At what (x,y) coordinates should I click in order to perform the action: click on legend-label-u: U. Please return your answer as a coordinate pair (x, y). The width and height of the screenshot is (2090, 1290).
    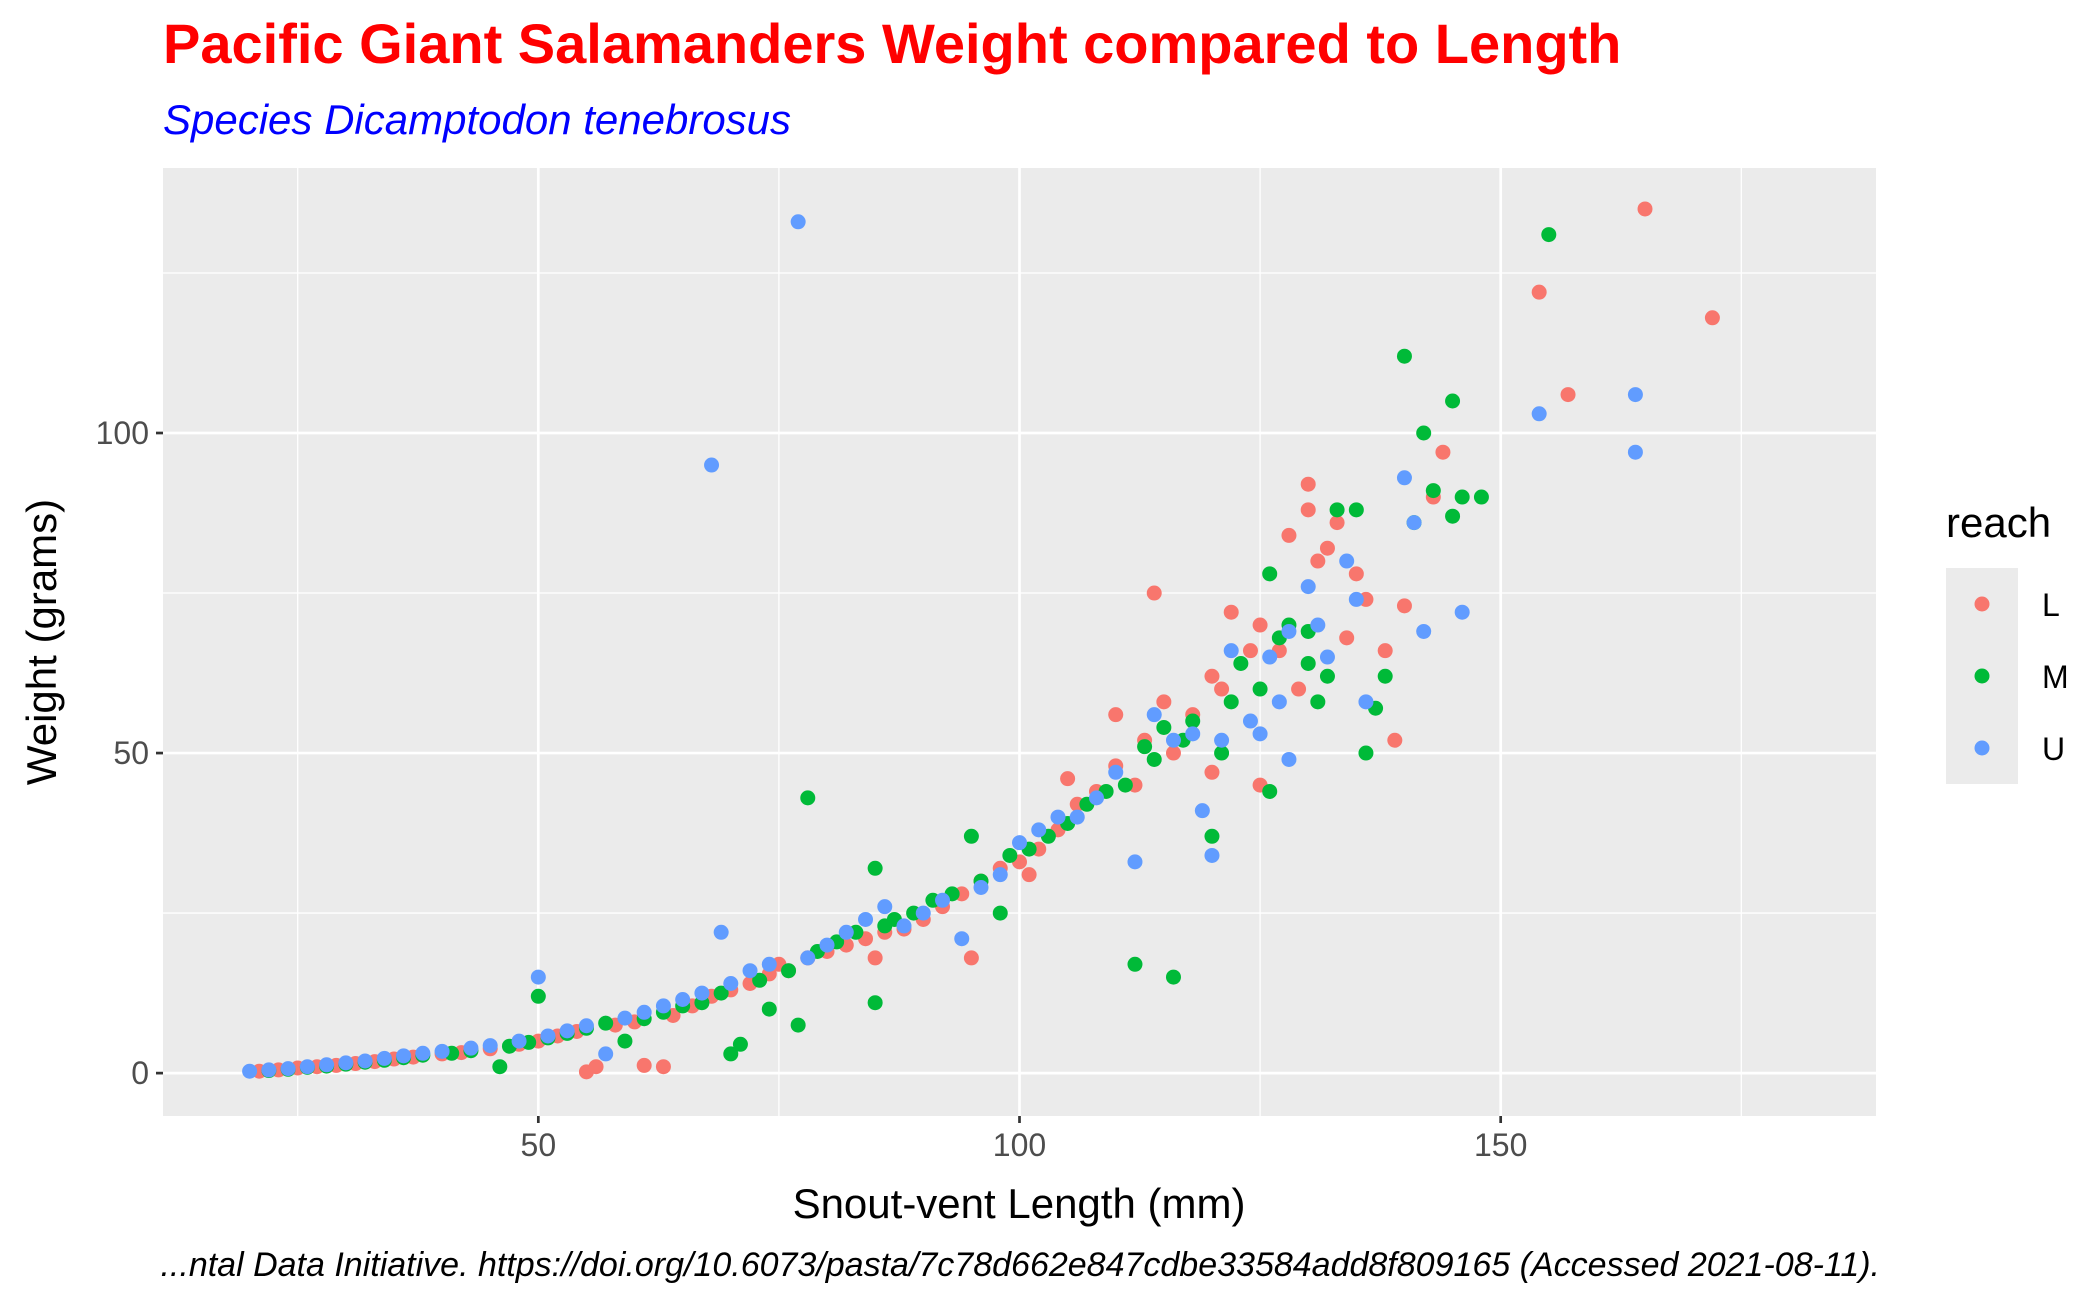
    Looking at the image, I should click on (2053, 749).